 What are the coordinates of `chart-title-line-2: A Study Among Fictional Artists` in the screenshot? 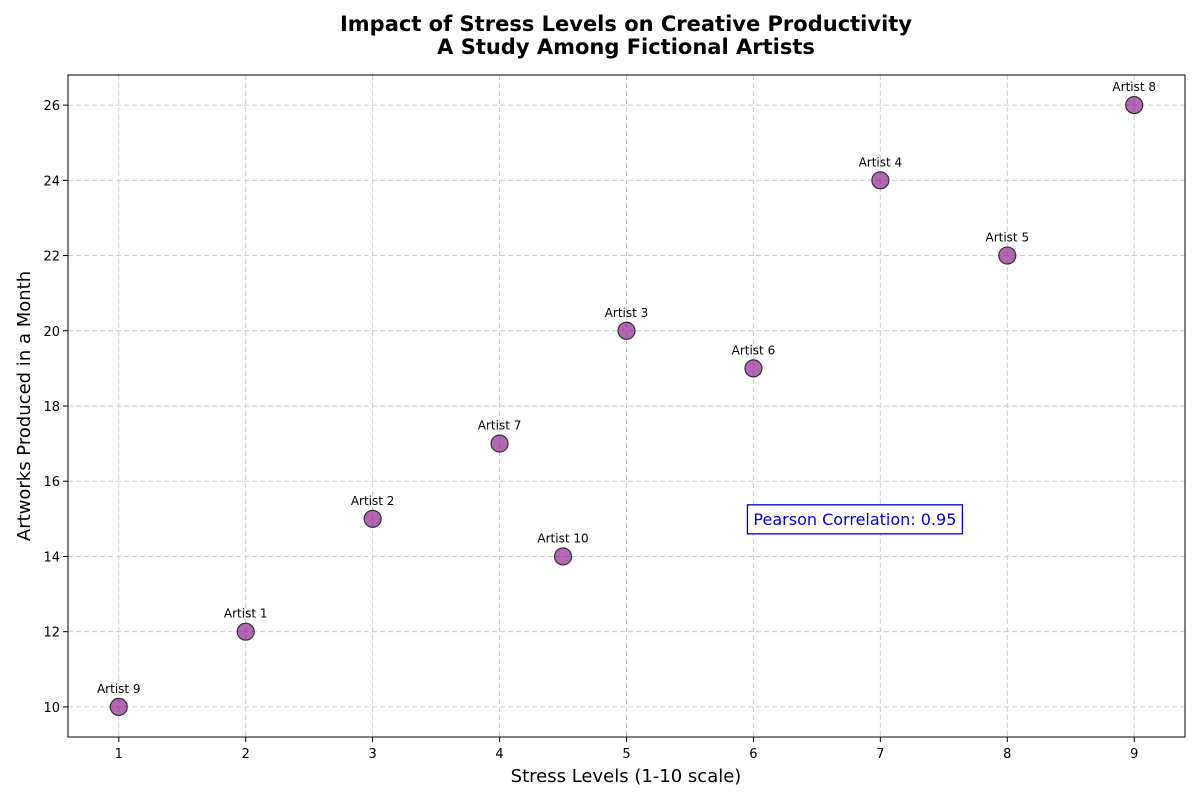 It's located at (626, 47).